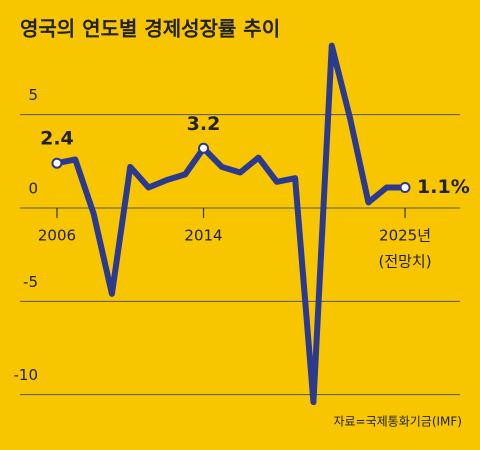 The image size is (480, 450). What do you see at coordinates (397, 422) in the screenshot?
I see `source-note: 자료=국제통화기금(IMF)` at bounding box center [397, 422].